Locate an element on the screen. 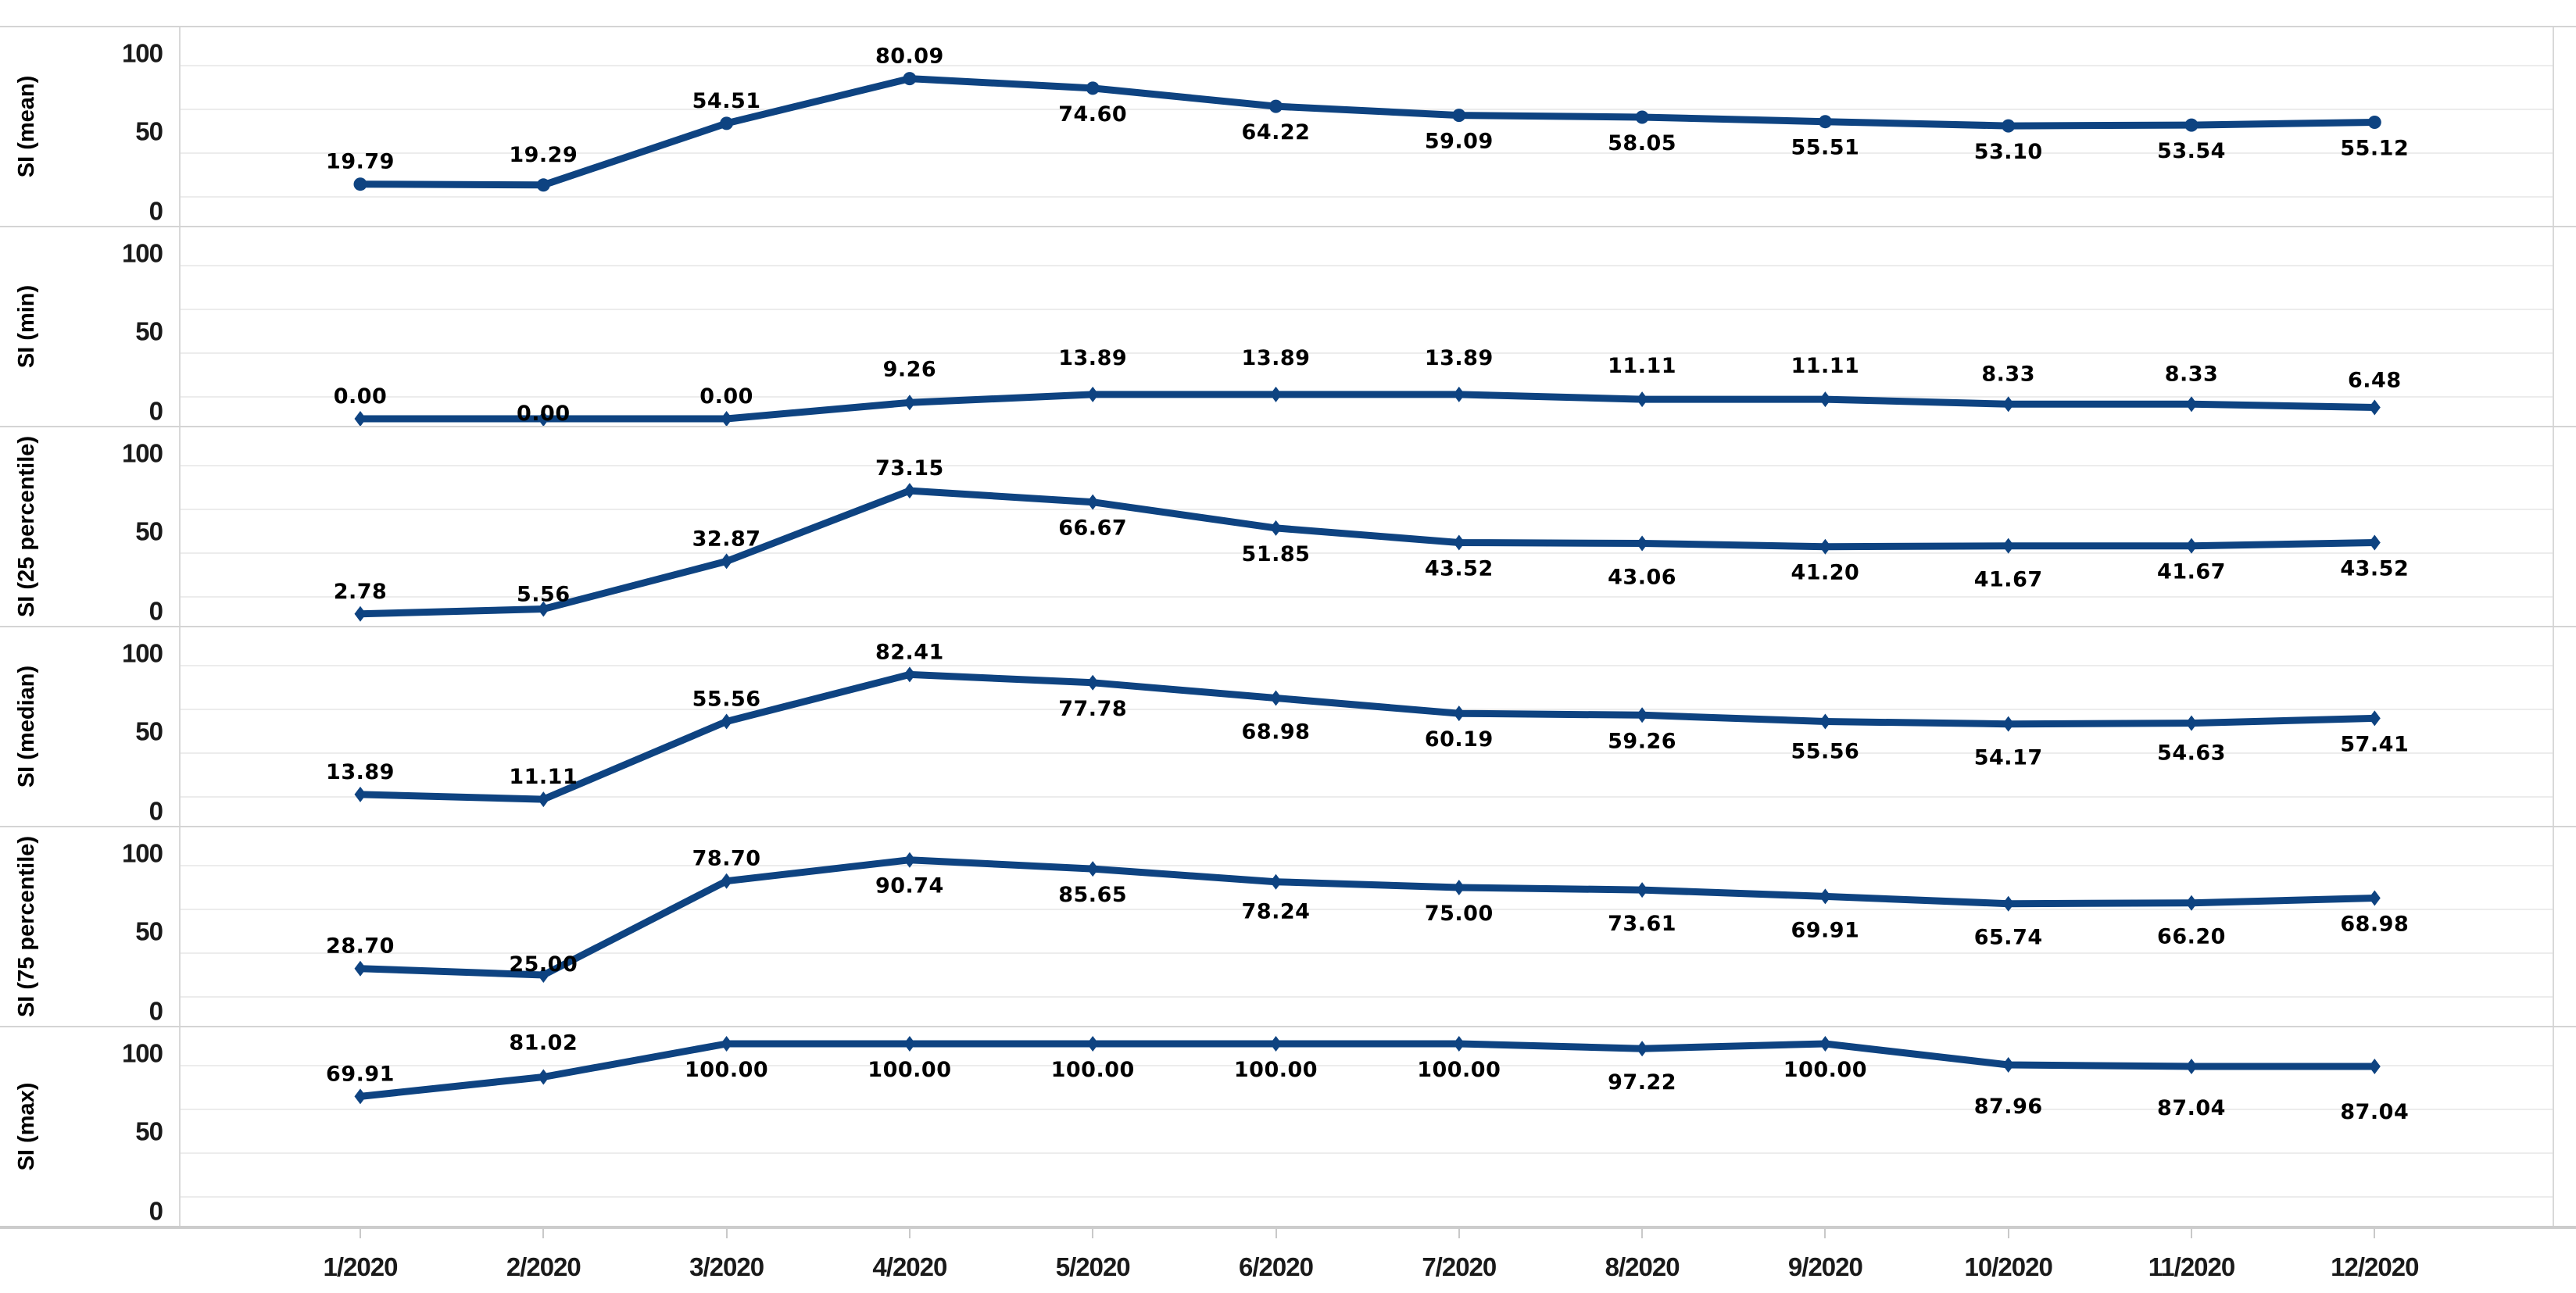 Image resolution: width=2576 pixels, height=1293 pixels. data-label: 5.56 is located at coordinates (544, 595).